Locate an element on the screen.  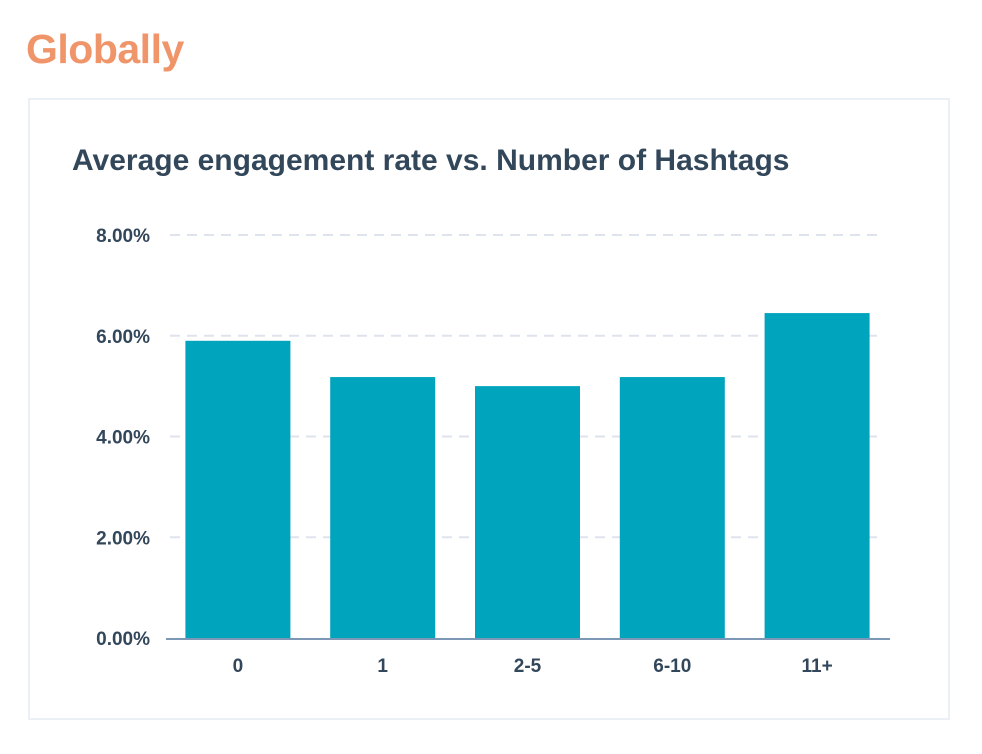
x-tick-label: 6-10 is located at coordinates (672, 666).